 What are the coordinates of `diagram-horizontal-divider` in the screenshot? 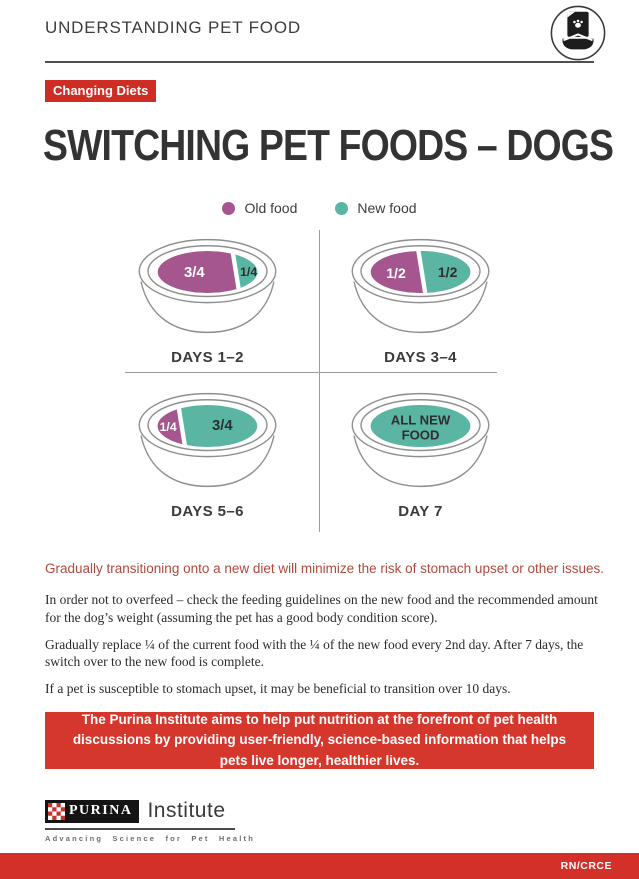 It's located at (311, 372).